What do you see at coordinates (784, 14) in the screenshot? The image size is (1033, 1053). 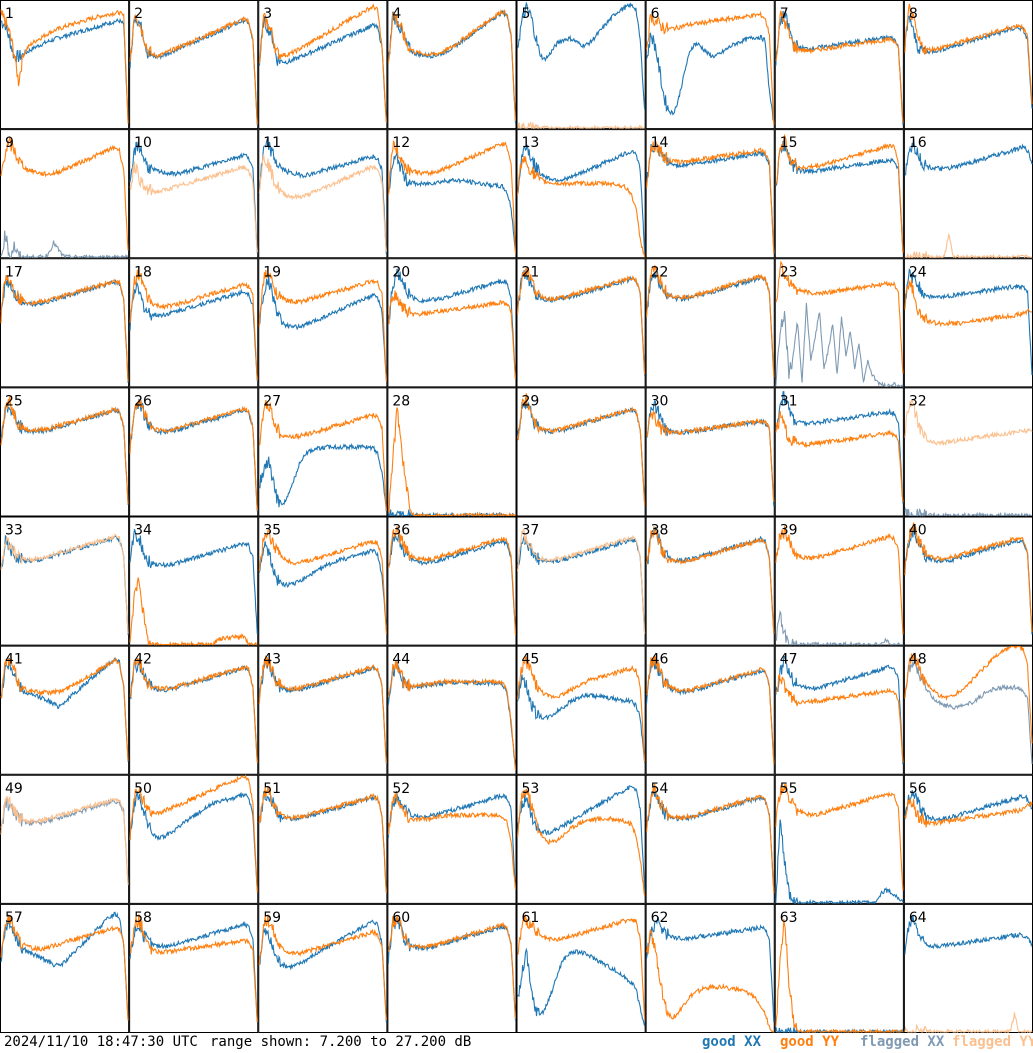 I see `panel-label: 7` at bounding box center [784, 14].